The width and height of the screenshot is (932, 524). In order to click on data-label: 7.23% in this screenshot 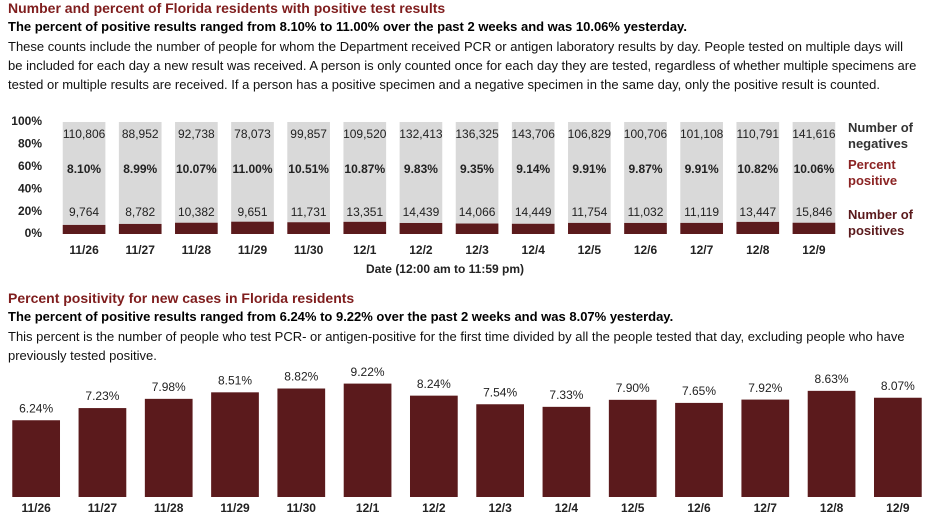, I will do `click(102, 396)`.